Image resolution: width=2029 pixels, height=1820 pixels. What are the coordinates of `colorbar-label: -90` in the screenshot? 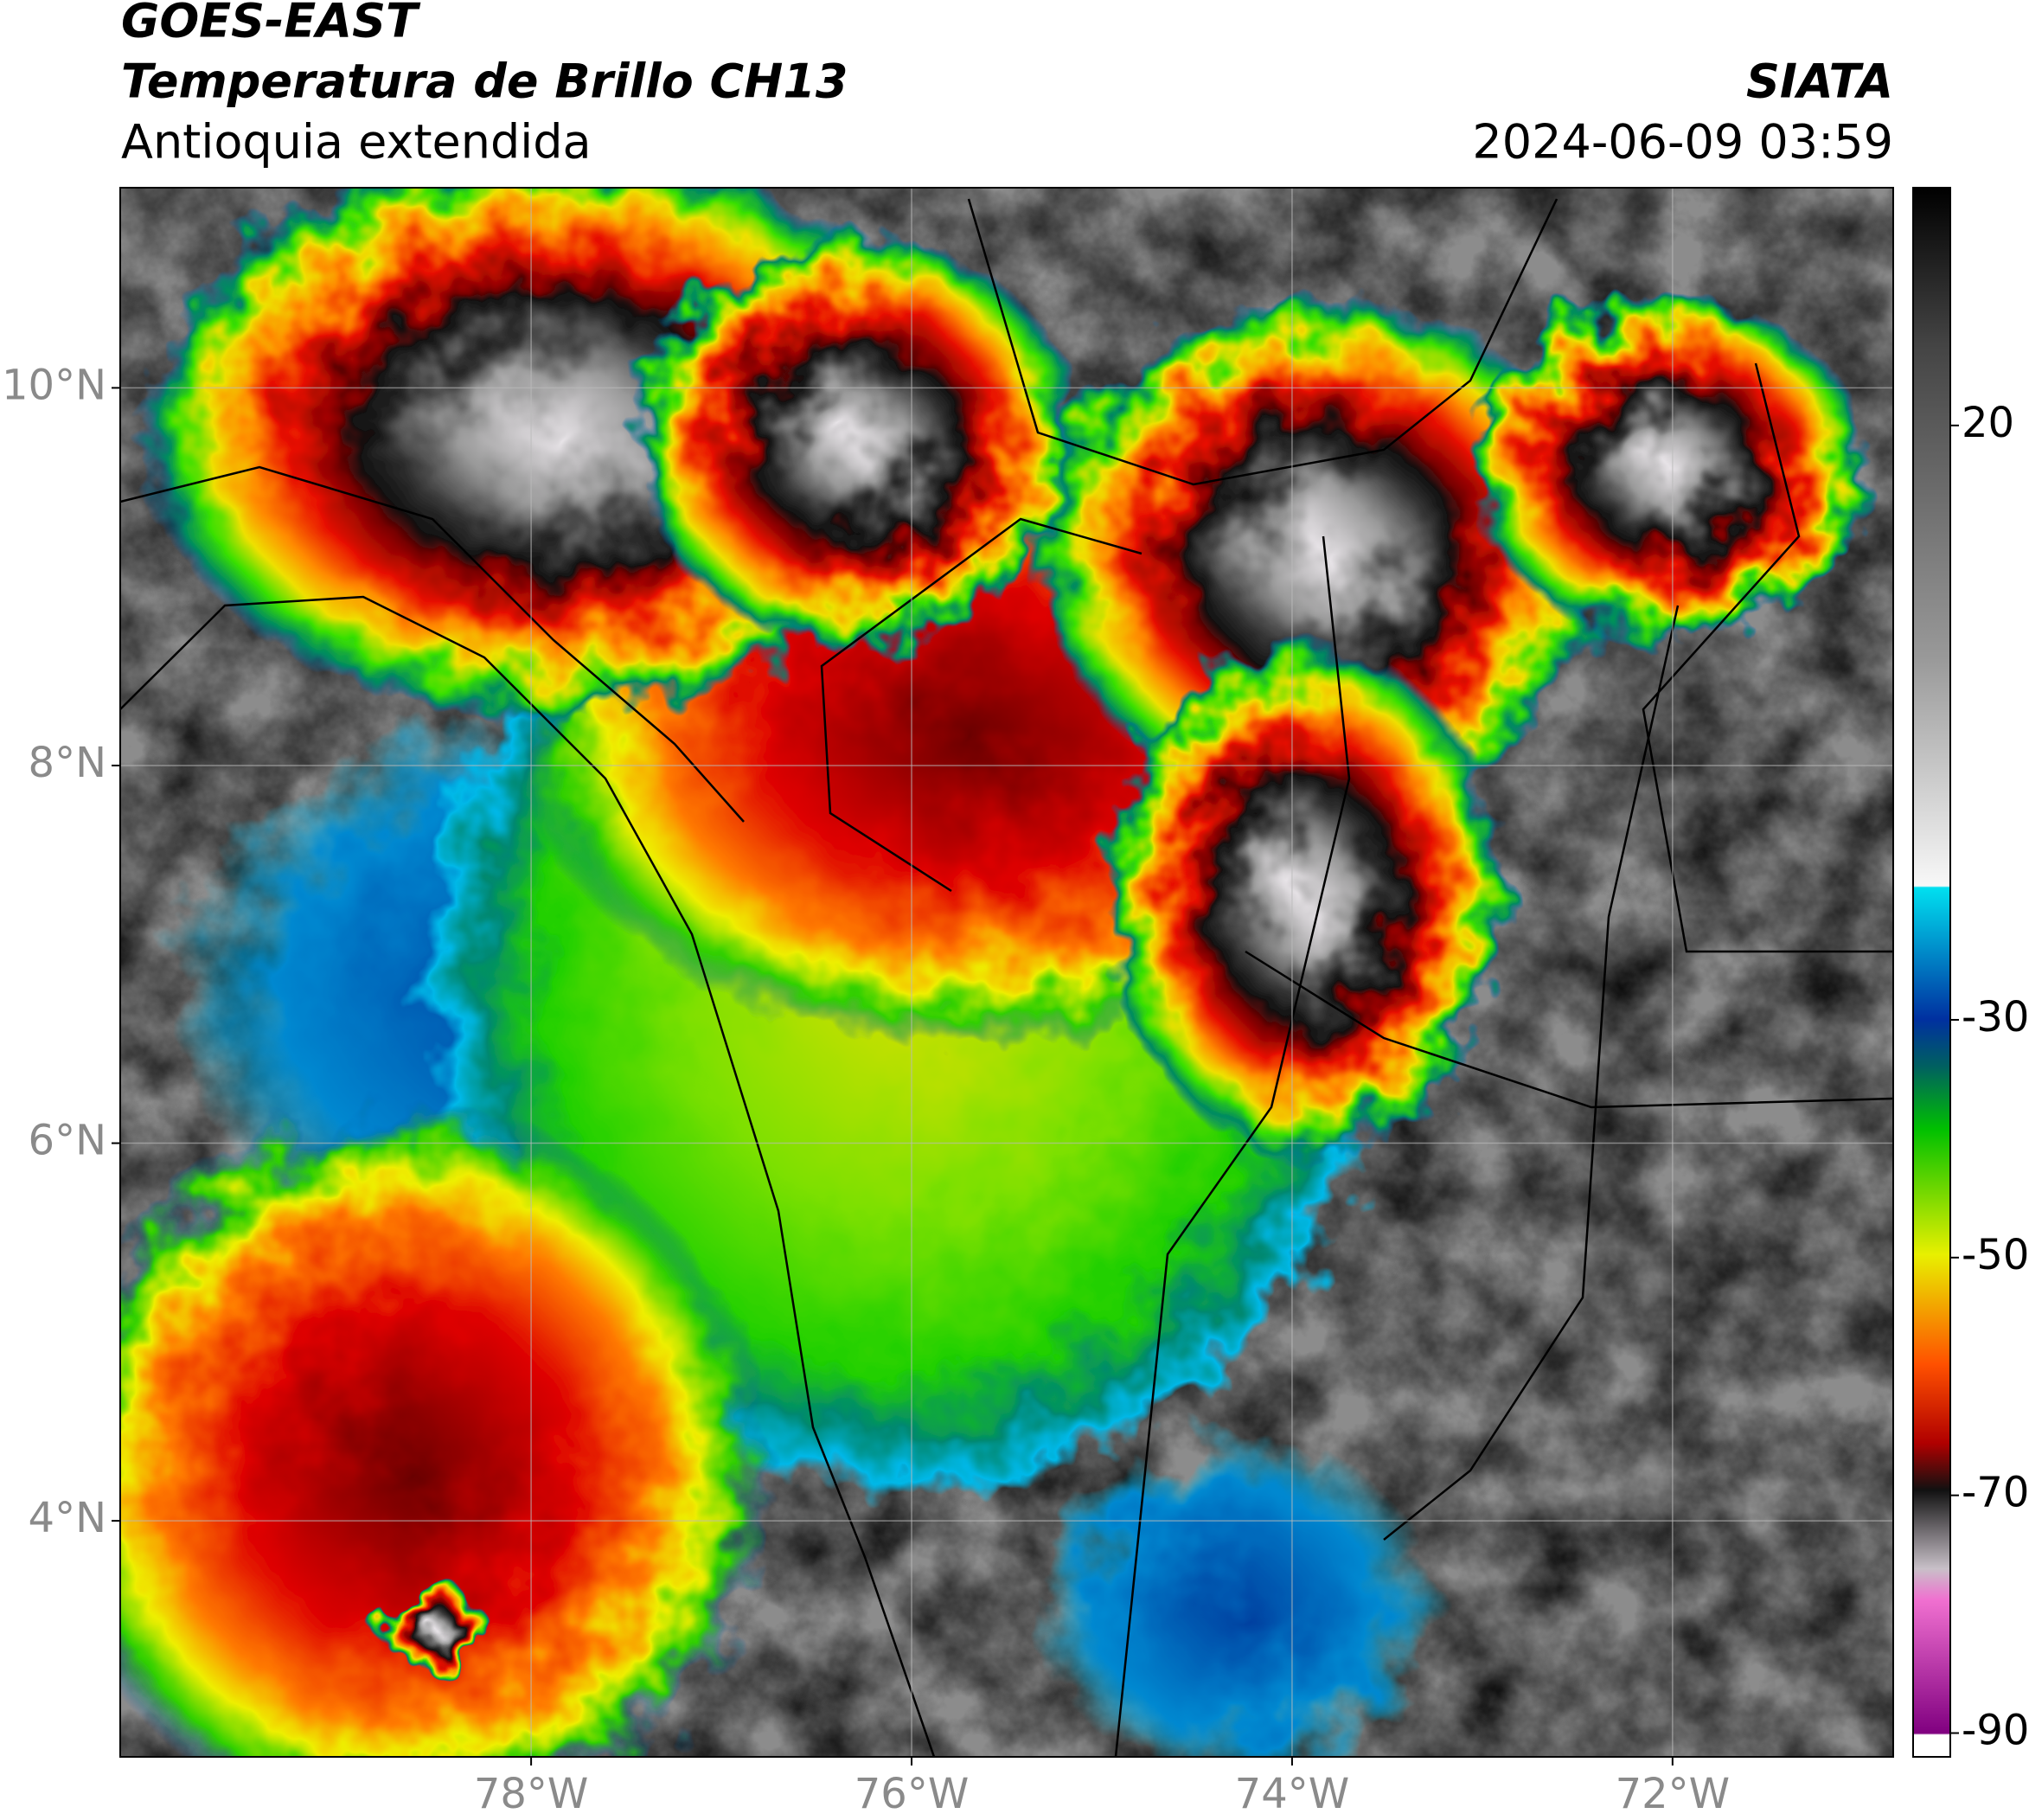 It's located at (1995, 1731).